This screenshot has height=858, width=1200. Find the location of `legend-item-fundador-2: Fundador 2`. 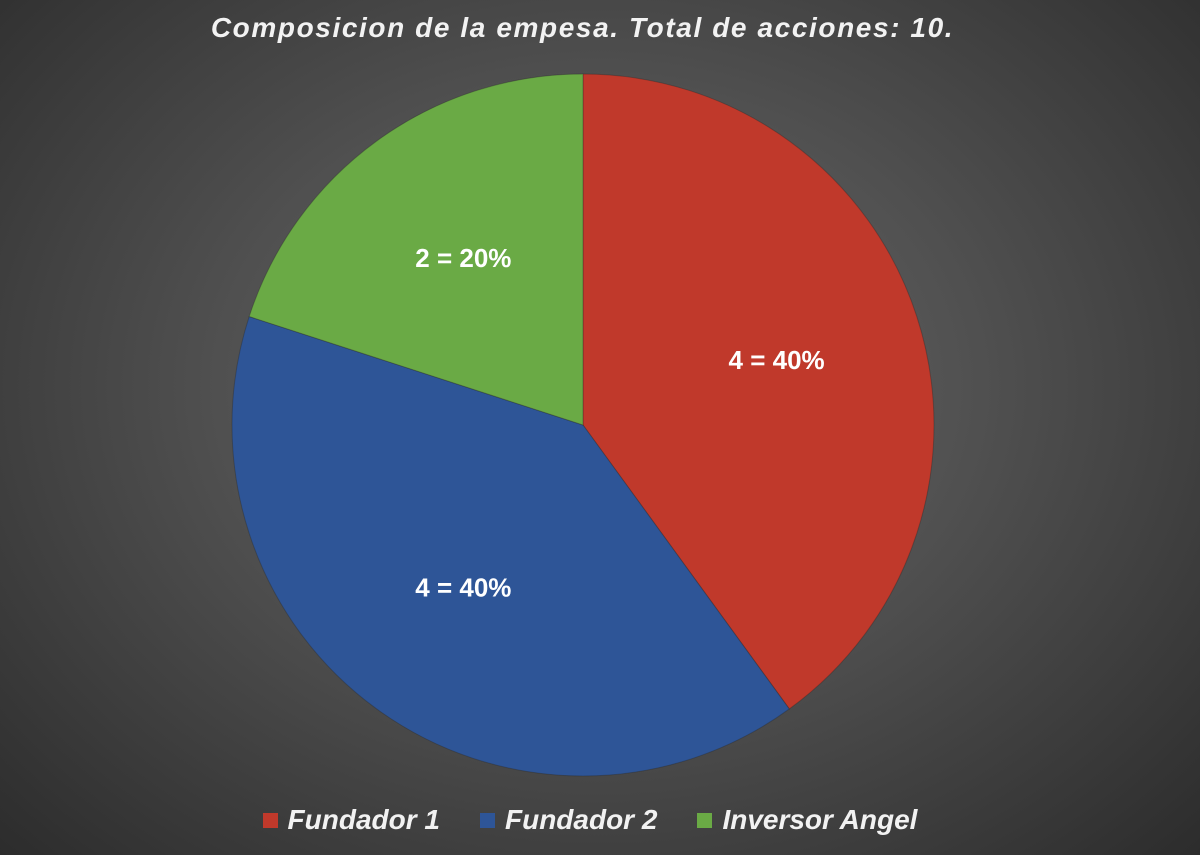

legend-item-fundador-2: Fundador 2 is located at coordinates (568, 820).